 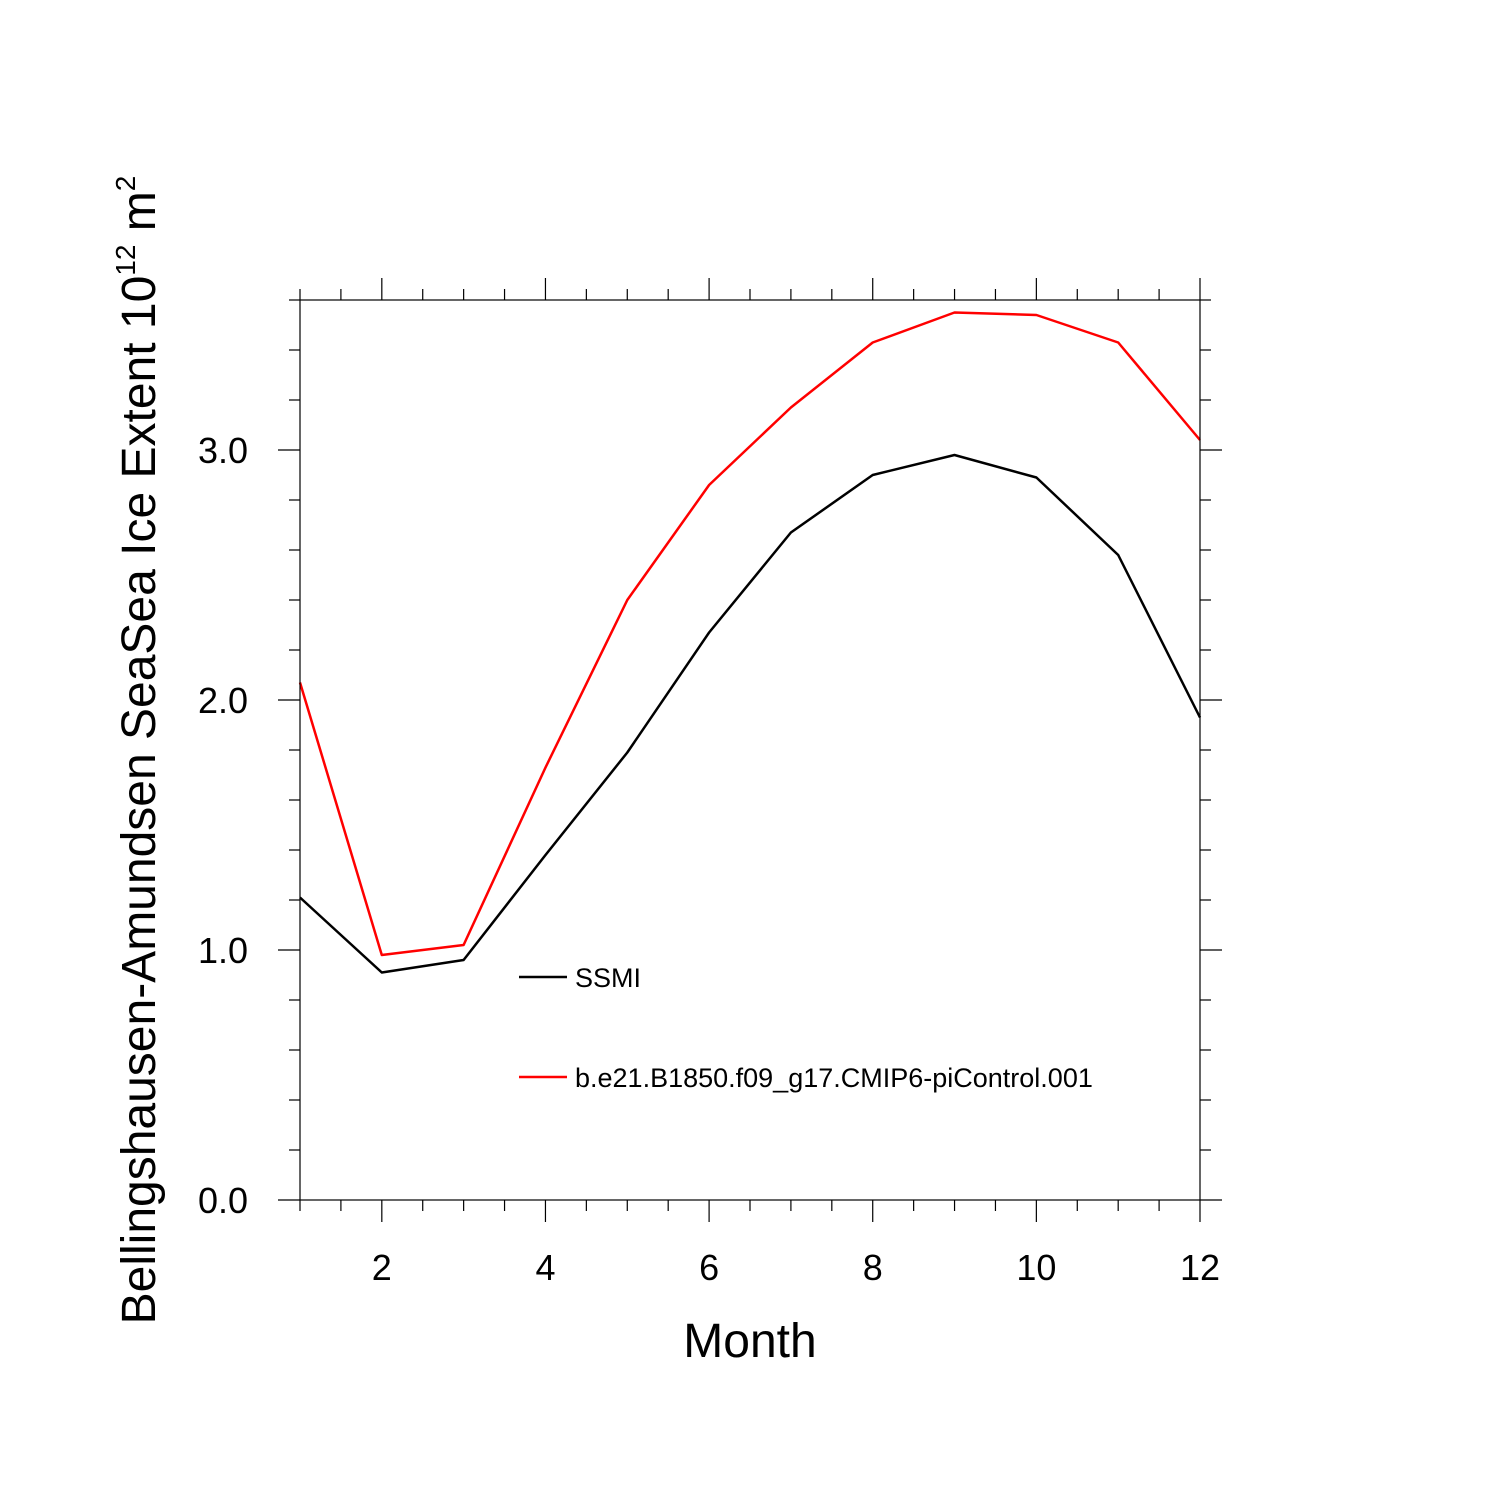 What do you see at coordinates (545, 1267) in the screenshot?
I see `x-tick-label: 4` at bounding box center [545, 1267].